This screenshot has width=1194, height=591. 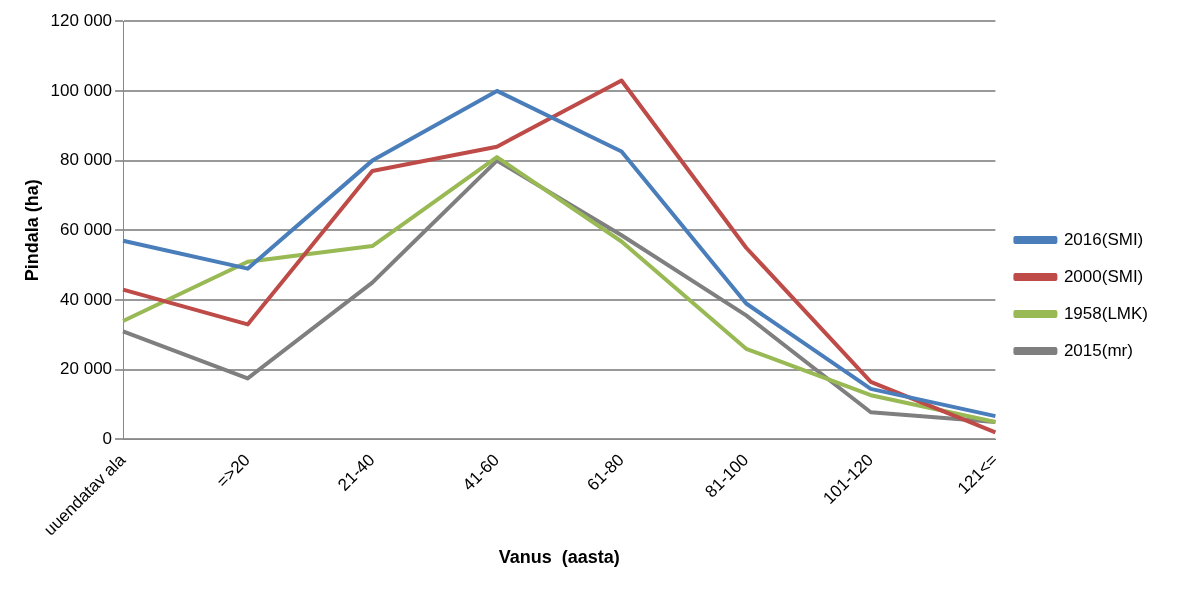 I want to click on legend-label: 1958(LMK), so click(x=1106, y=313).